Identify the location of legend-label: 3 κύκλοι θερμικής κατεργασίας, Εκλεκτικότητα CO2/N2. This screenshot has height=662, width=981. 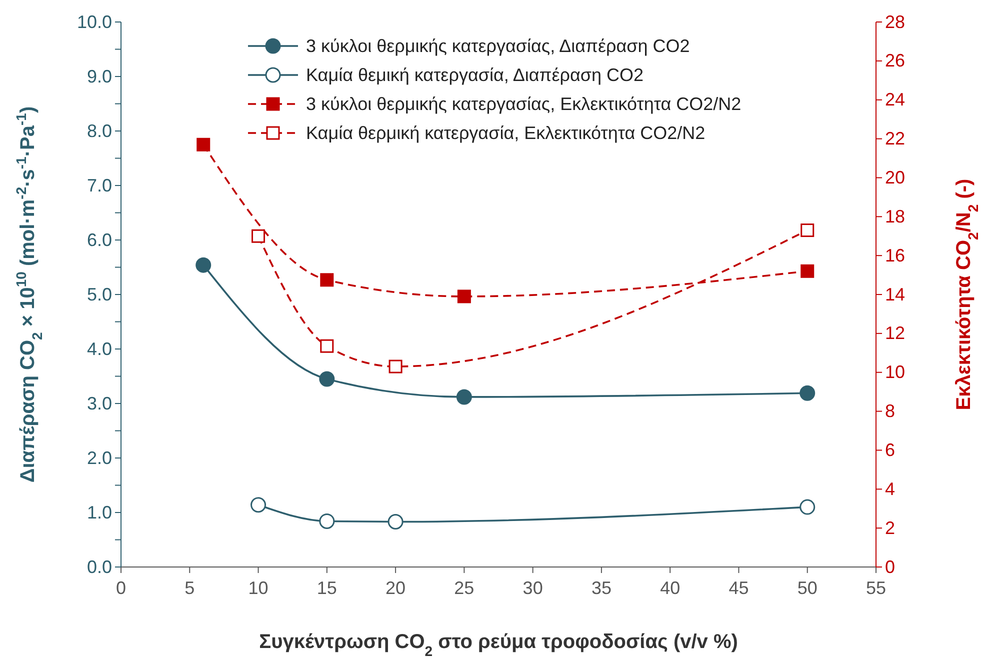
(524, 104).